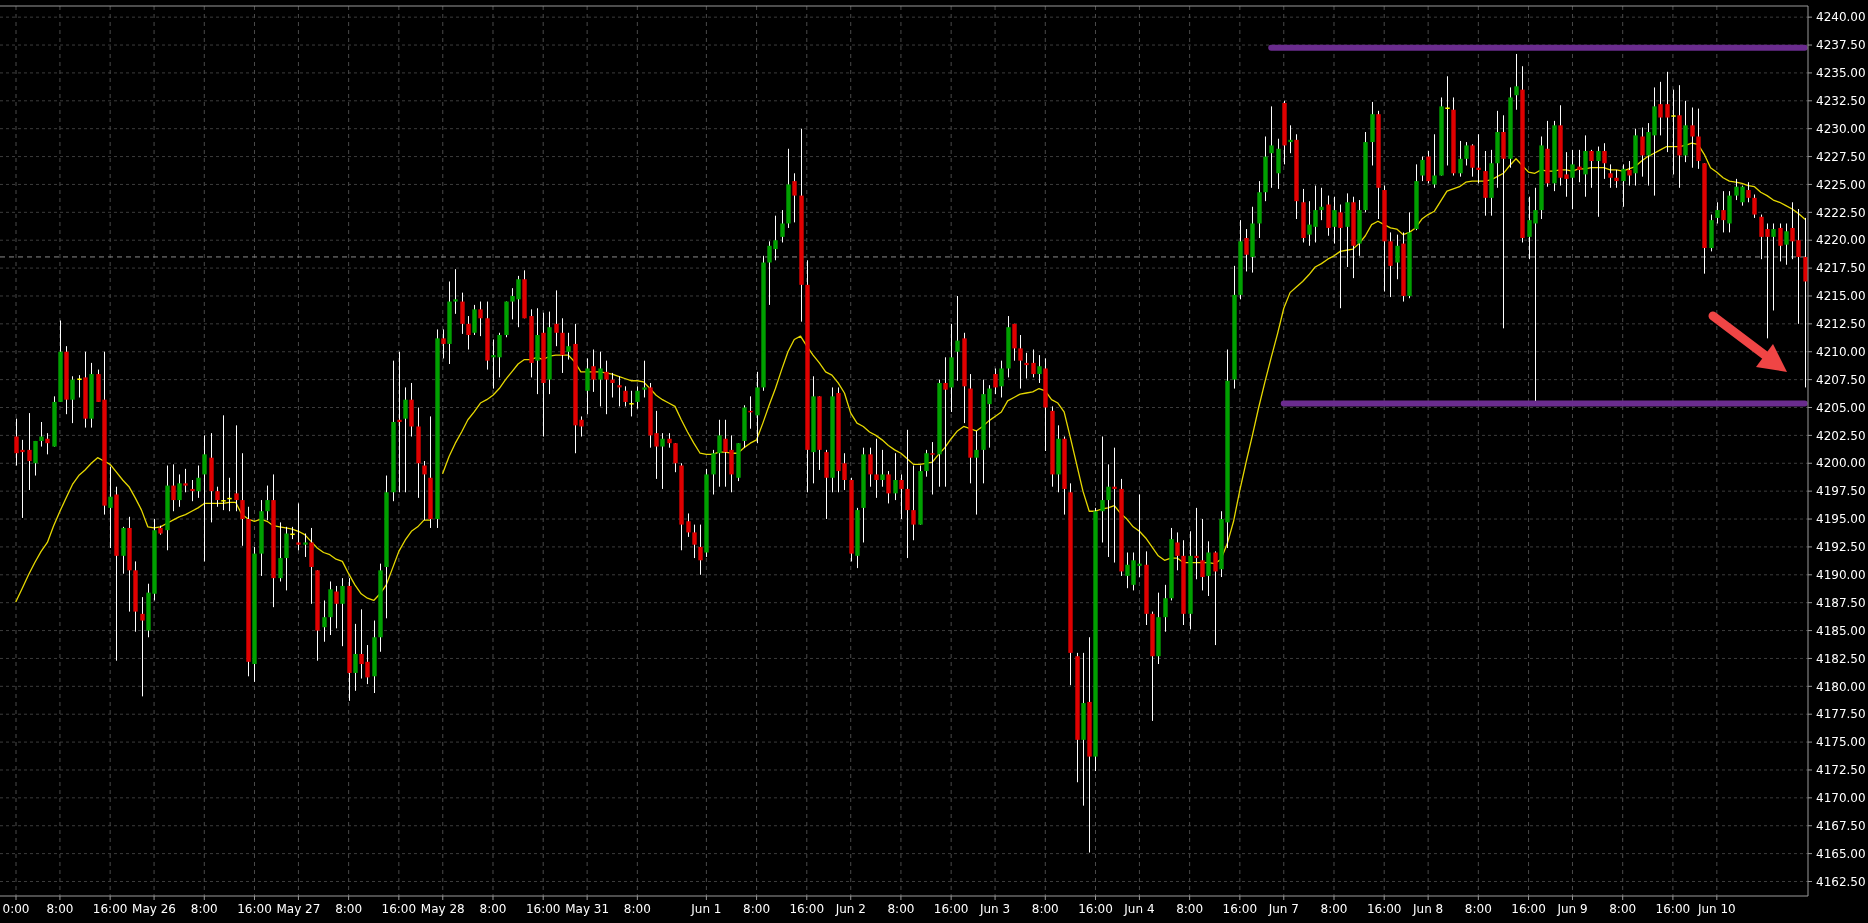 This screenshot has width=1868, height=923. I want to click on y-tick-label: 4227.50, so click(1841, 156).